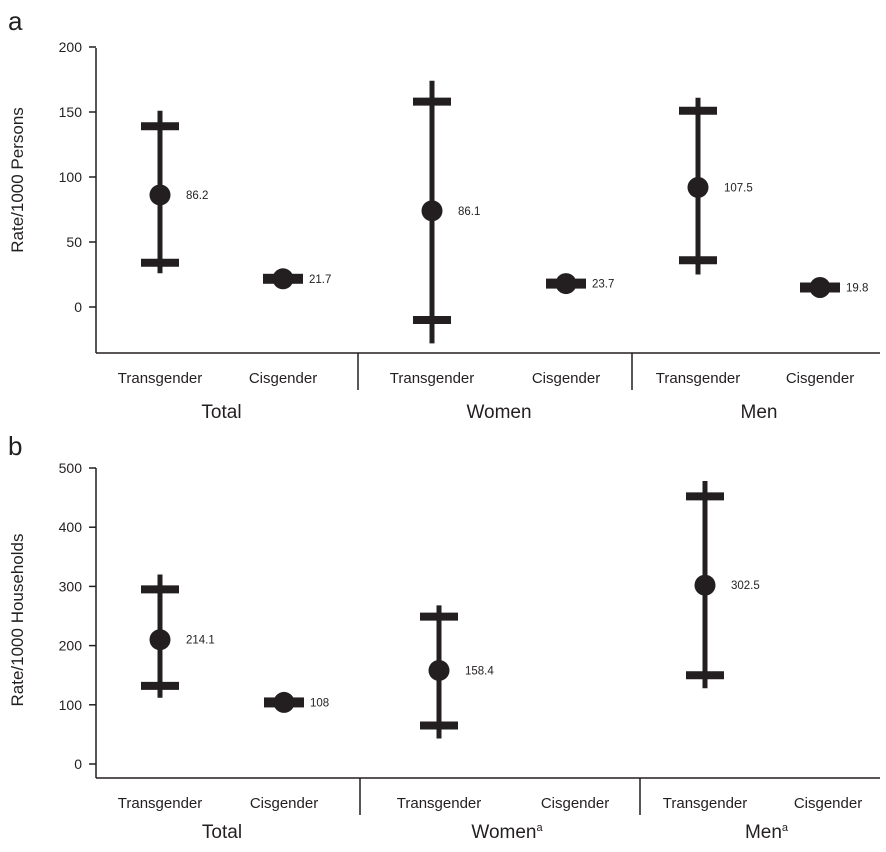  What do you see at coordinates (469, 212) in the screenshot?
I see `panel-a-data-label: 86.1` at bounding box center [469, 212].